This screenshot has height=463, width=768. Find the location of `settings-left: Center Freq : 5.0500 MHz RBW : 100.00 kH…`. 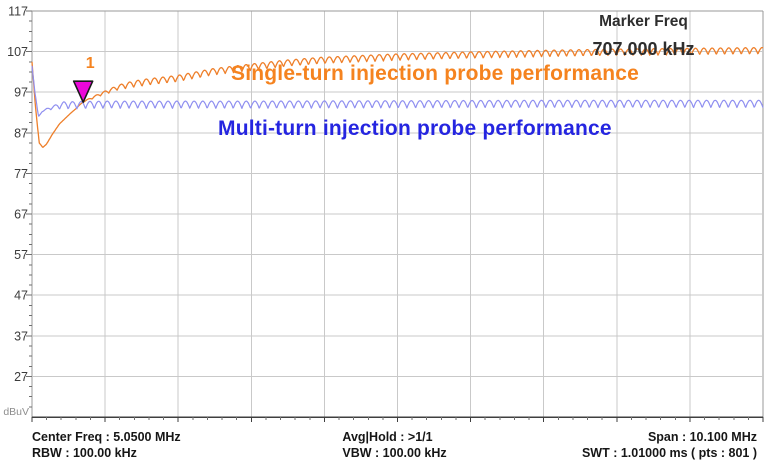

settings-left: Center Freq : 5.0500 MHz RBW : 100.00 kH… is located at coordinates (137, 445).